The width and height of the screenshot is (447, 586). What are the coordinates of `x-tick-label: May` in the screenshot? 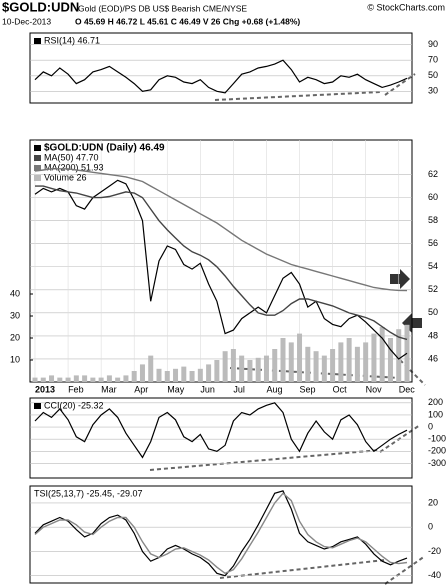 It's located at (176, 389).